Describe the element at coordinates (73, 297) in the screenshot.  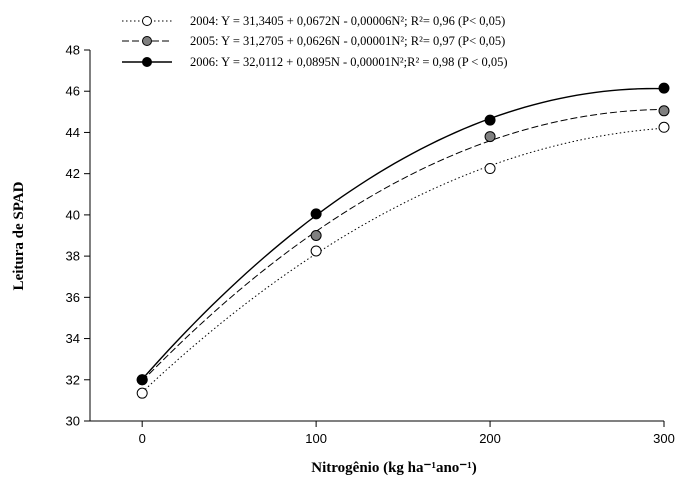
I see `y-tick-label-36: 36` at that location.